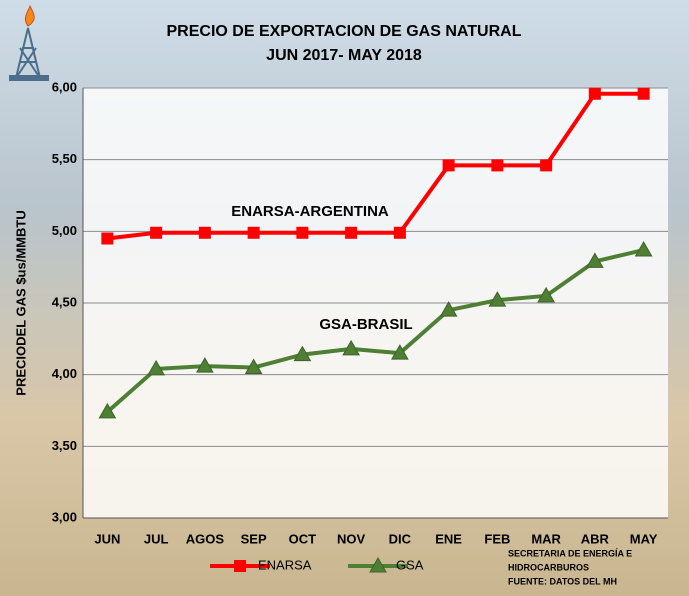 The image size is (689, 596). Describe the element at coordinates (64, 158) in the screenshot. I see `y-tick-label: 5,50` at that location.